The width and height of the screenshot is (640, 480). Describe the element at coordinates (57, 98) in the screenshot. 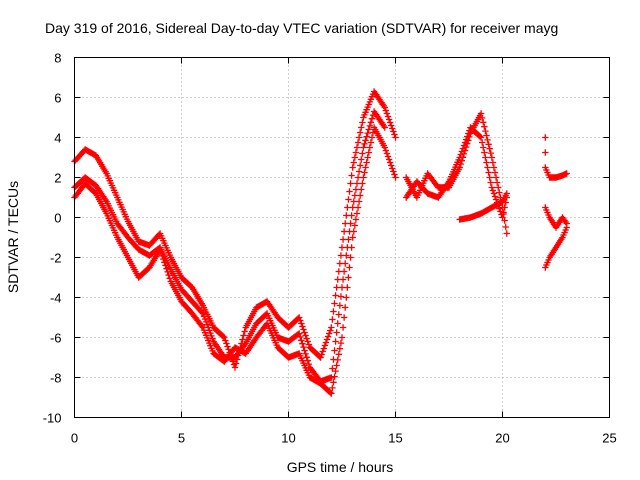

I see `y-tick-label: 6` at that location.